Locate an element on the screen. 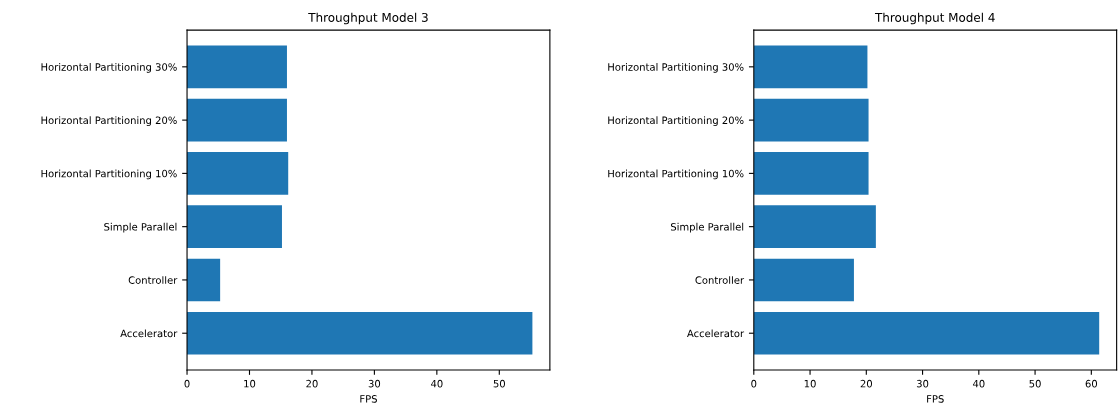 This screenshot has width=1120, height=412. x-tick-label: 60 is located at coordinates (1091, 383).